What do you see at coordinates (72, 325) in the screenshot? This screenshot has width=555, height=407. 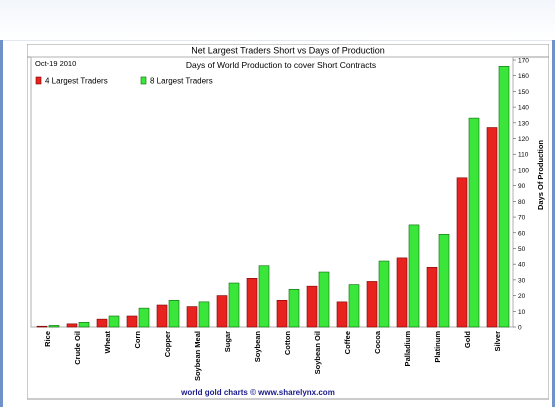 I see `bar-4-largest-crude-oil` at bounding box center [72, 325].